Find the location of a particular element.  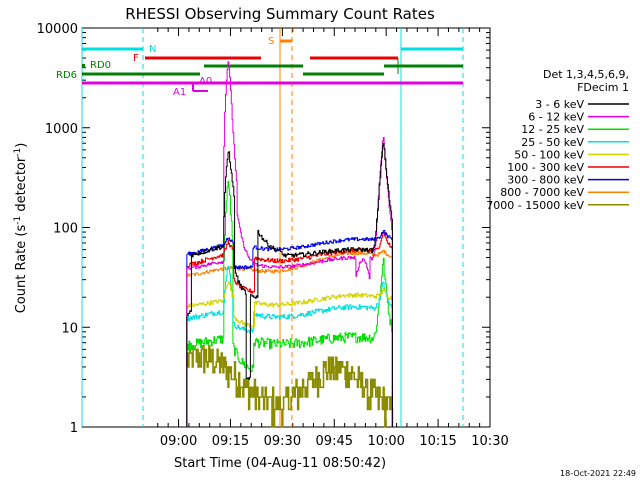

x-tick-label: 09:00 is located at coordinates (178, 441).